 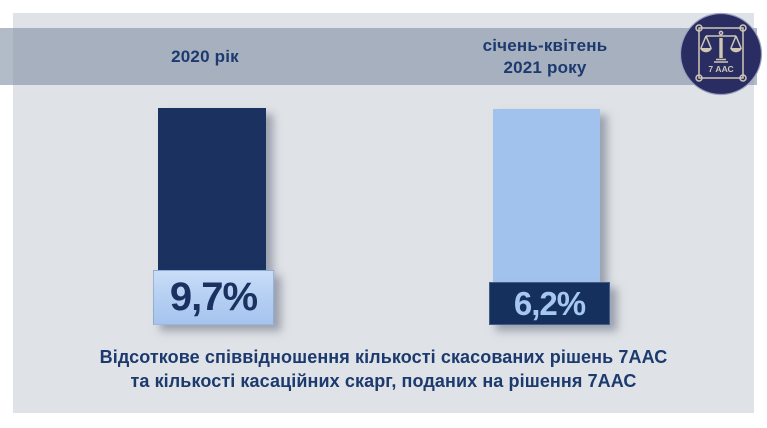 I want to click on value-2021: 6,2%, so click(x=549, y=303).